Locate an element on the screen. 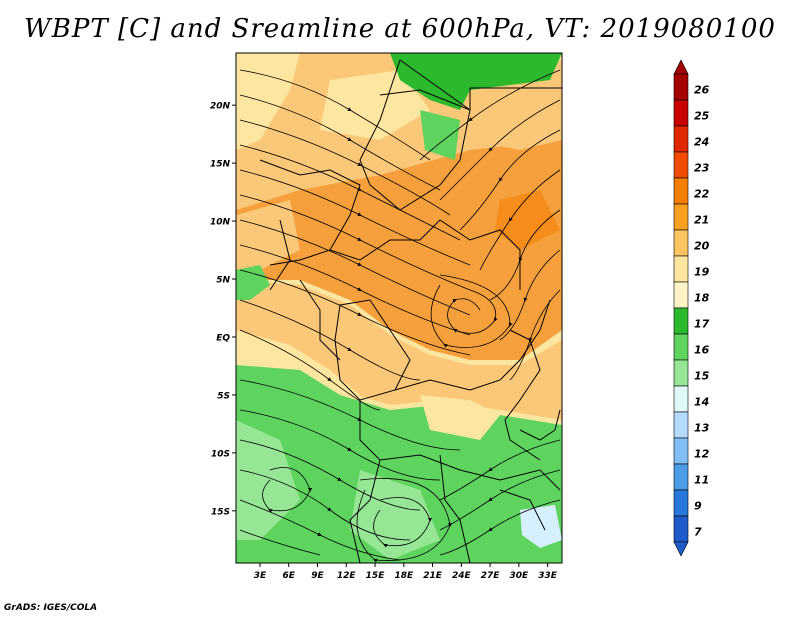 The width and height of the screenshot is (800, 618). lat-tick-label: 10N is located at coordinates (220, 223).